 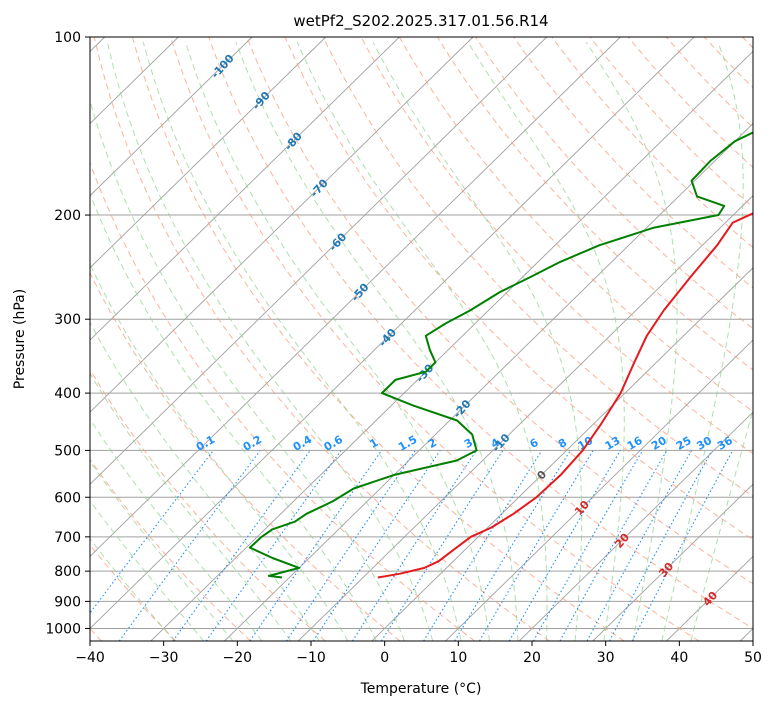 What do you see at coordinates (562, 443) in the screenshot?
I see `mixing-ratio-label: 8` at bounding box center [562, 443].